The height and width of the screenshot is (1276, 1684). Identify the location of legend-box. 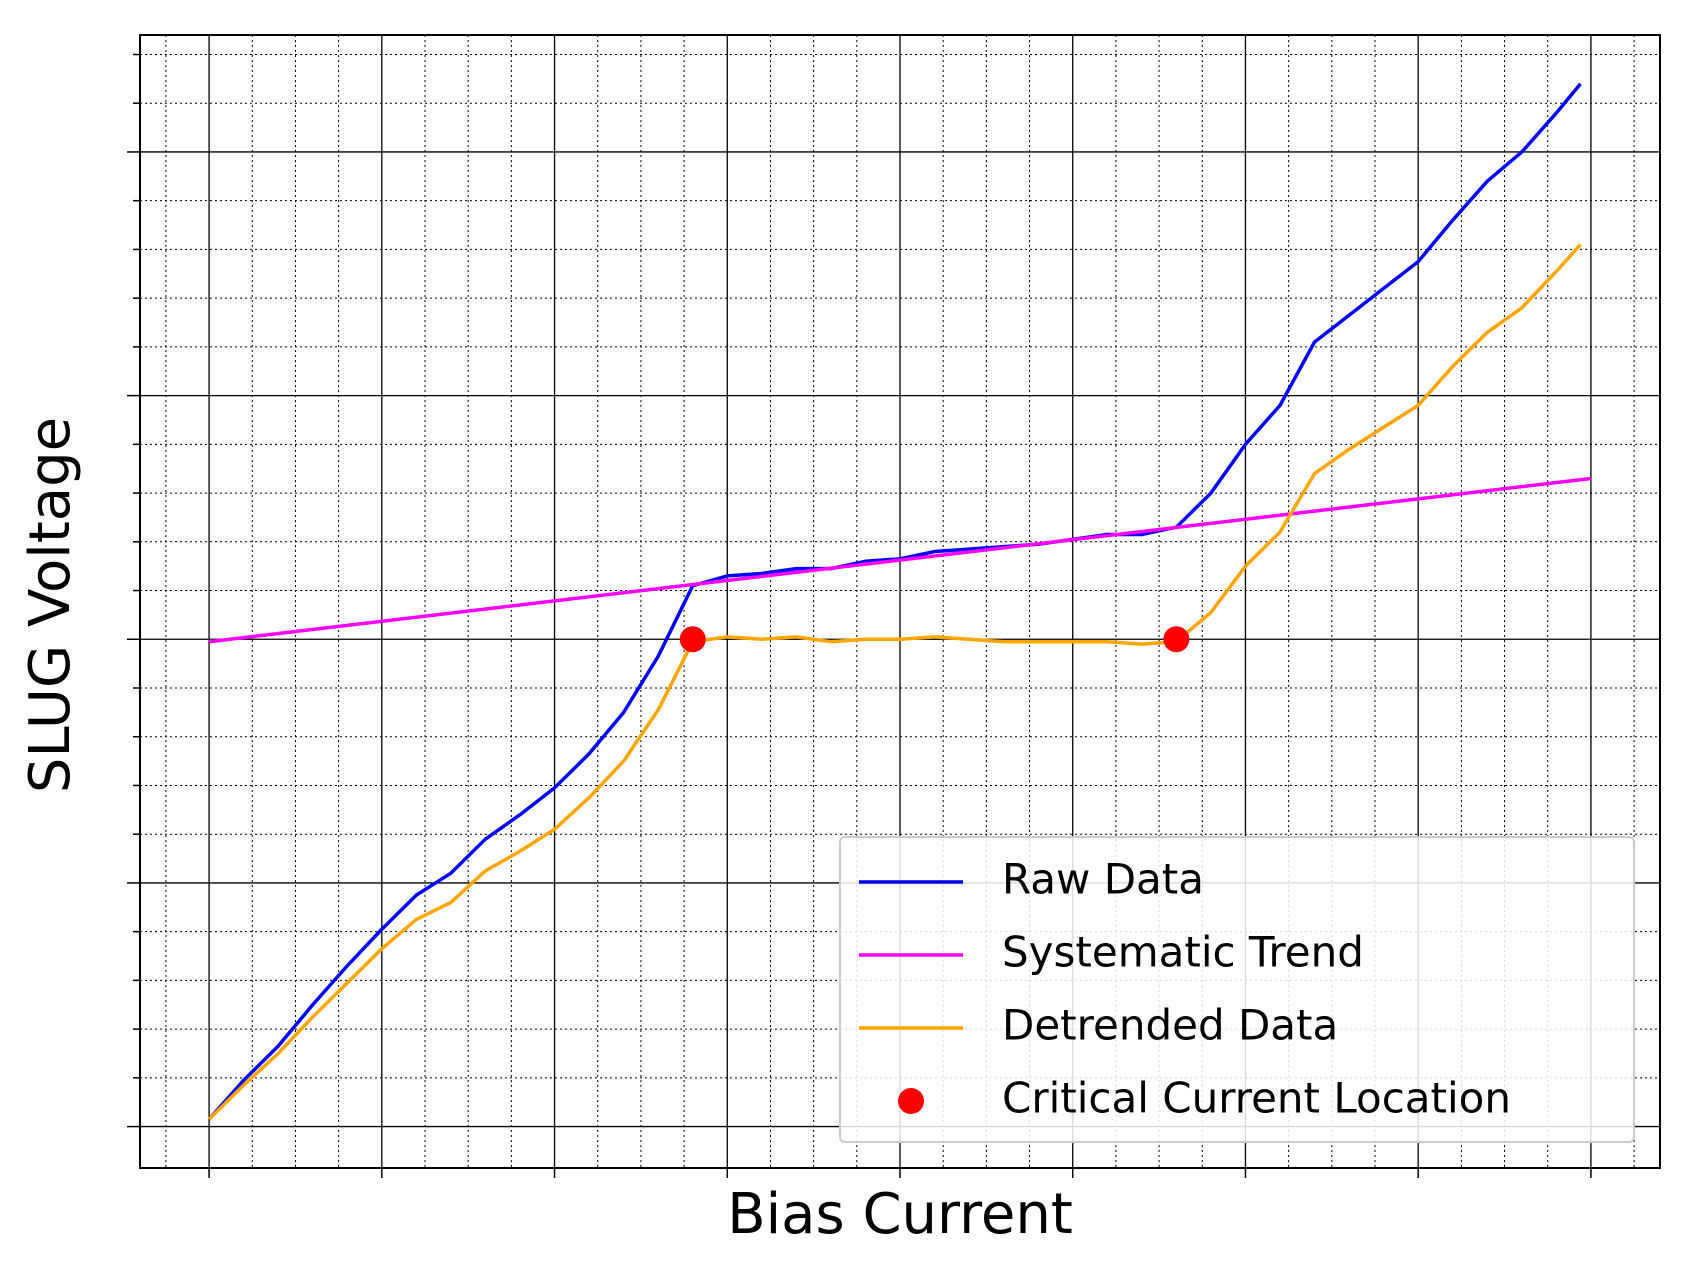
(1237, 989).